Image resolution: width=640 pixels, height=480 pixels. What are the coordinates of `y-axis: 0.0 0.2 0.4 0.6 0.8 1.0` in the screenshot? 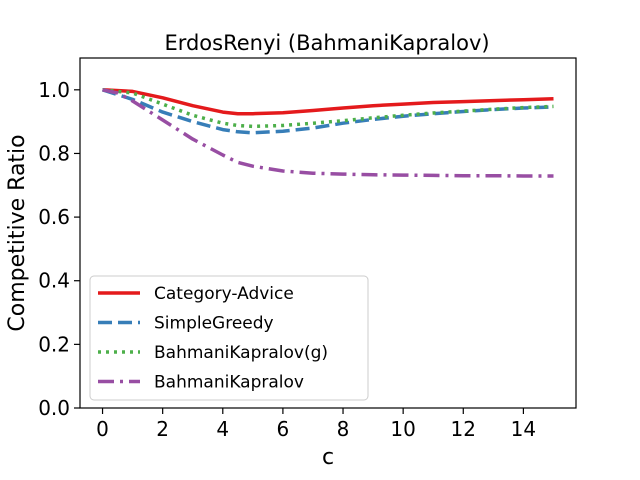 It's located at (59, 249).